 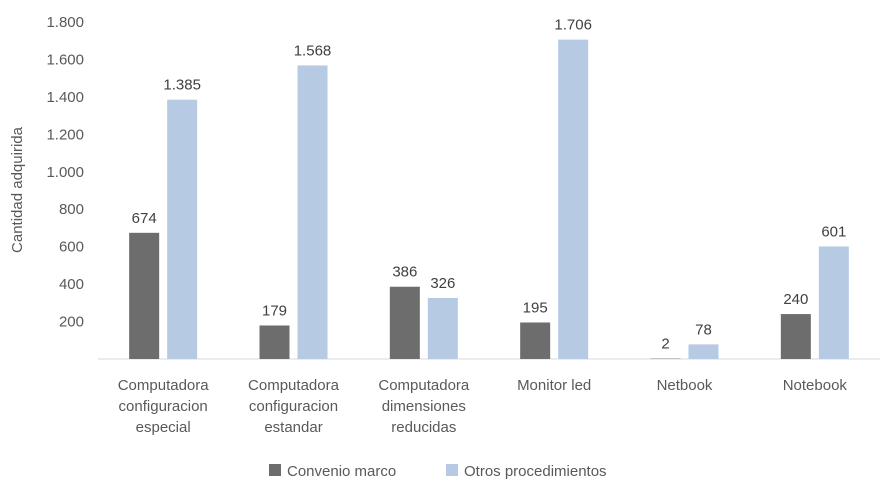 I want to click on x-tick-label-line: Notebook, so click(x=815, y=385).